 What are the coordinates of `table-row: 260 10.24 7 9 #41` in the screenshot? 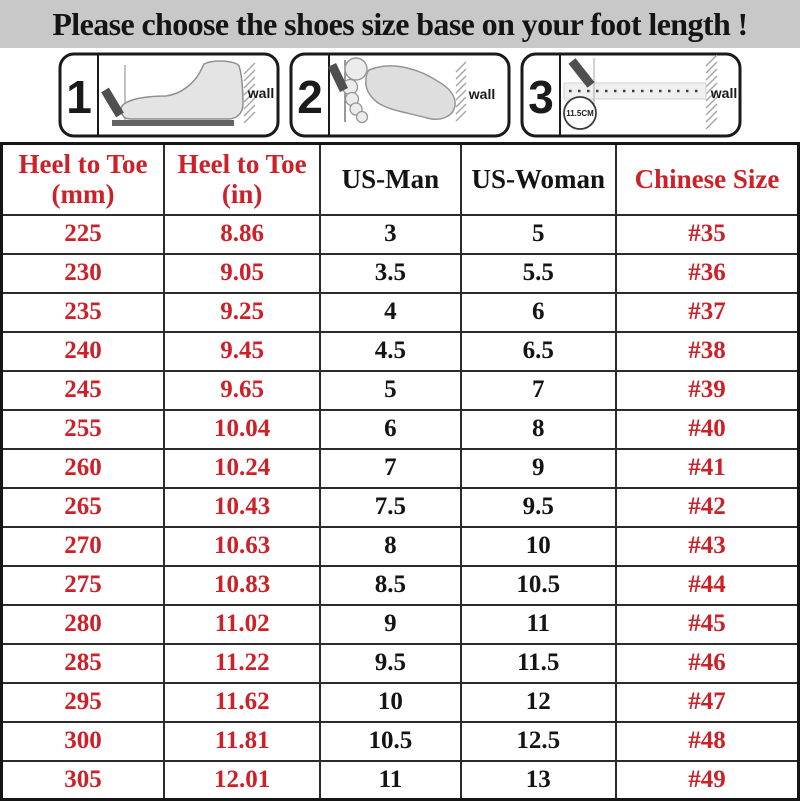 It's located at (400, 468).